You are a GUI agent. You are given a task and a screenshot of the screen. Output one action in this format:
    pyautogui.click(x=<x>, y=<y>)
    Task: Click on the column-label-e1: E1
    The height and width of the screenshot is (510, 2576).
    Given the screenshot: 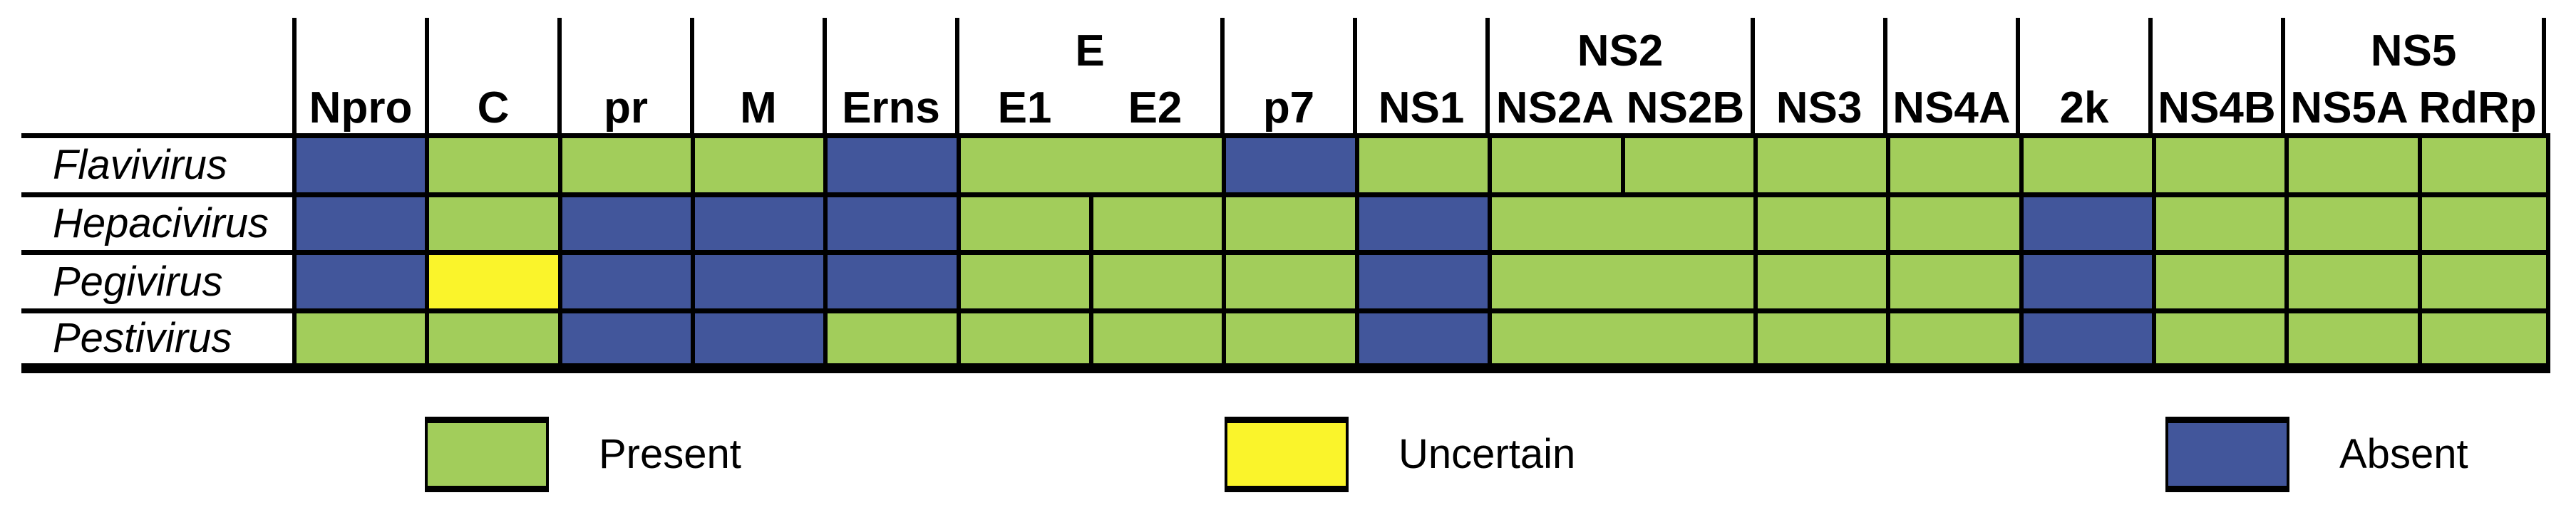 What is the action you would take?
    pyautogui.click(x=1024, y=107)
    